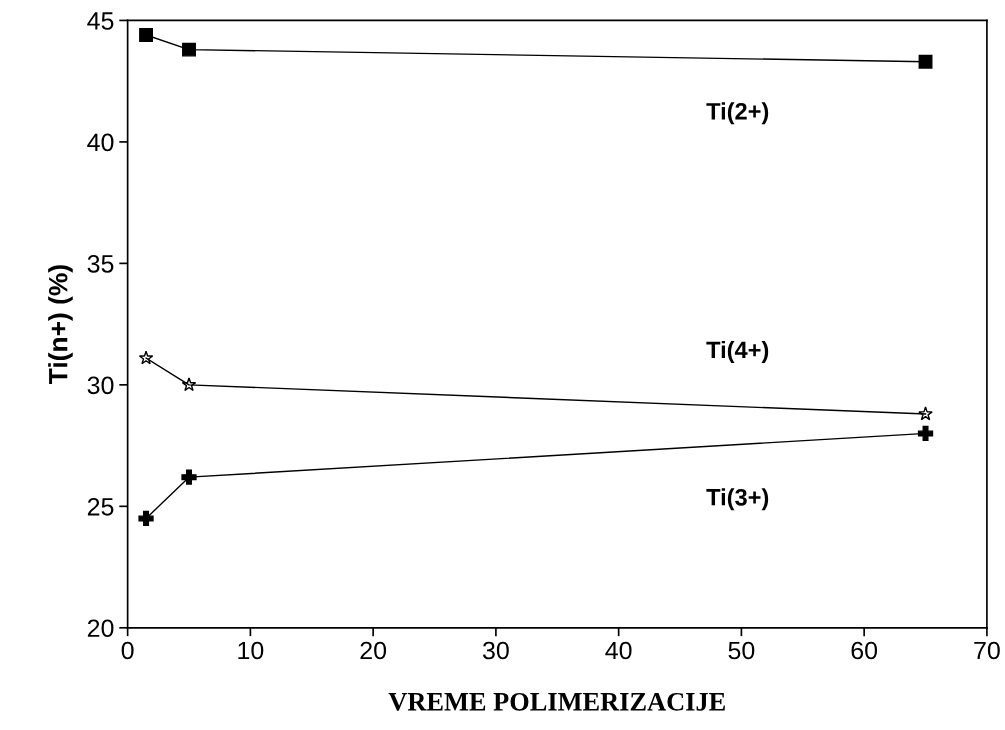 Image resolution: width=1005 pixels, height=730 pixels. I want to click on x-tick-label: 40, so click(618, 650).